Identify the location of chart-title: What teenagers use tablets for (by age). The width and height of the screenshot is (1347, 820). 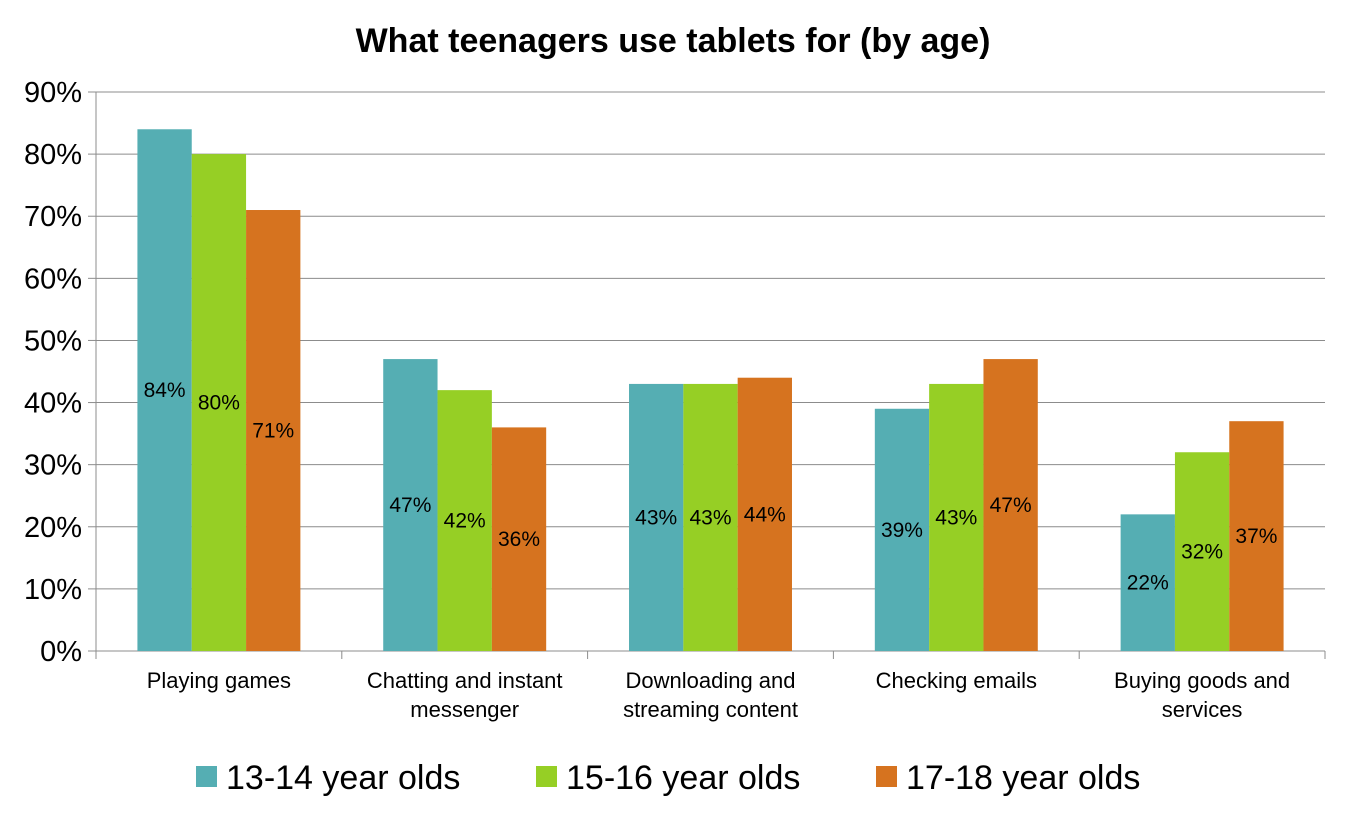
(673, 41).